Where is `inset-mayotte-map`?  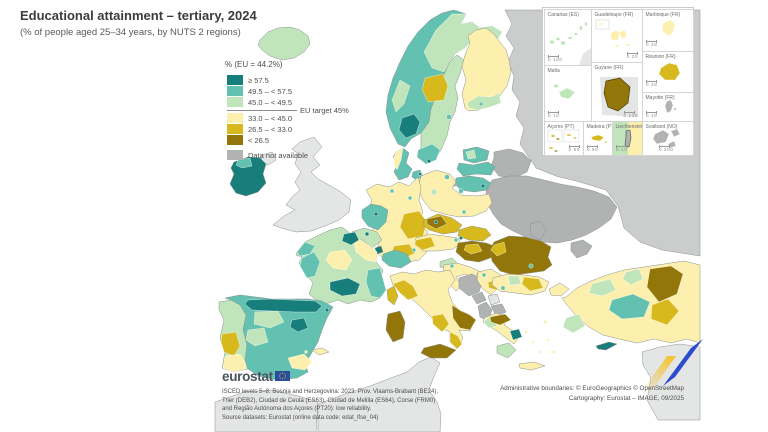 inset-mayotte-map is located at coordinates (670, 106).